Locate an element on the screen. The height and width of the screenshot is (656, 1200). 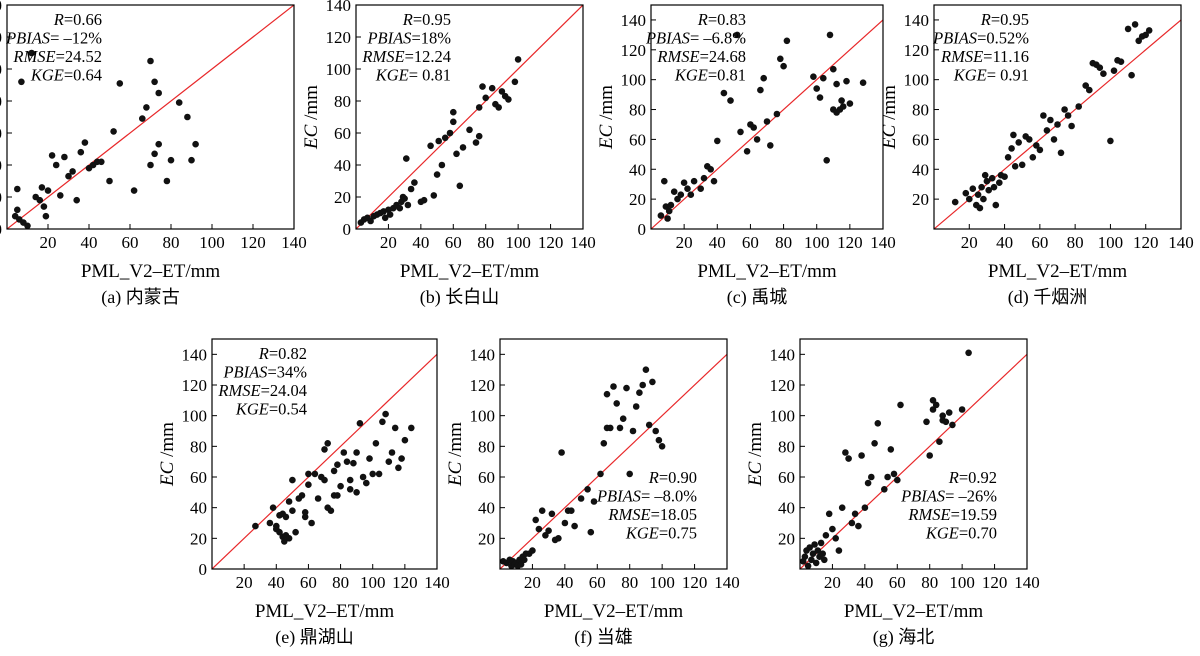
y-axis-label-unit: /mm is located at coordinates (755, 442).